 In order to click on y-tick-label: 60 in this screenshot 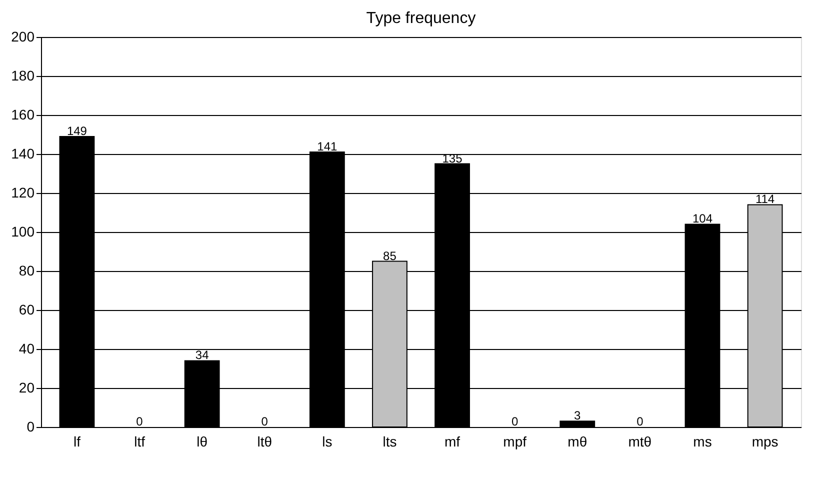, I will do `click(26, 310)`.